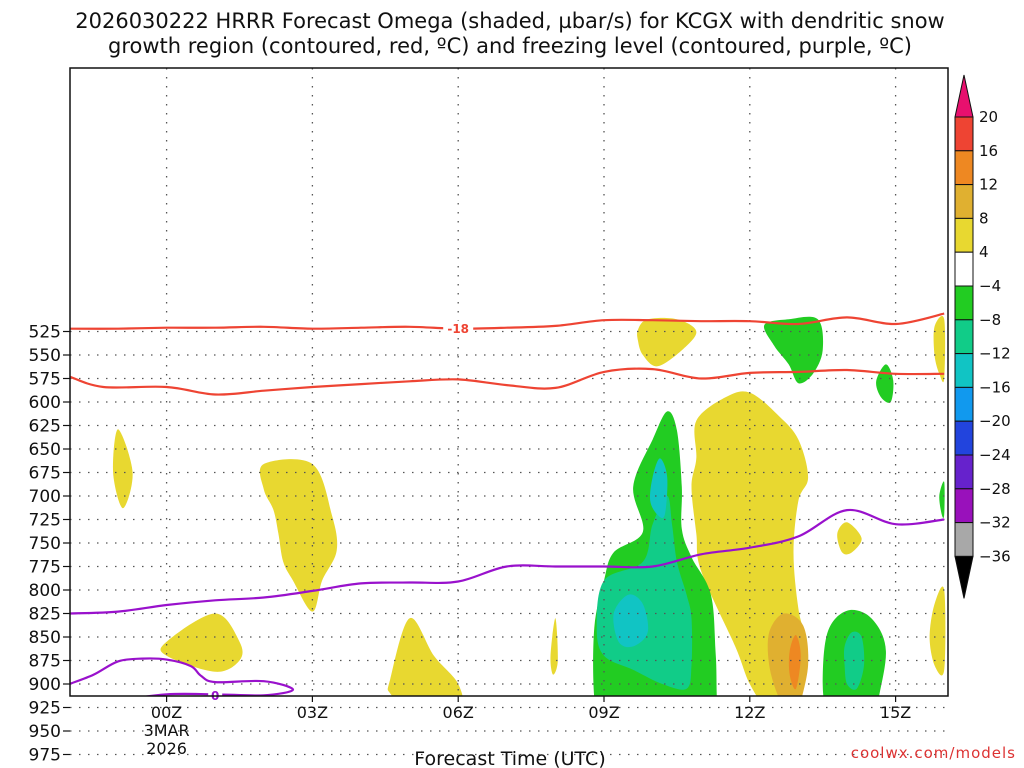 The width and height of the screenshot is (1024, 768). I want to click on dsgz-contour-bottom, so click(507, 381).